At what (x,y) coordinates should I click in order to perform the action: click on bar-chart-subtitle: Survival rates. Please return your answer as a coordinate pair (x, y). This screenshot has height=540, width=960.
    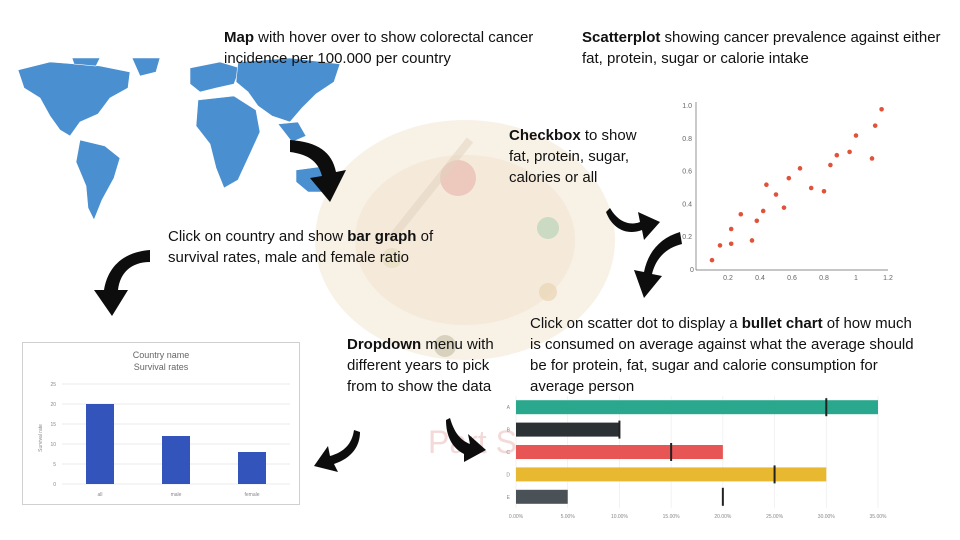
    Looking at the image, I should click on (161, 367).